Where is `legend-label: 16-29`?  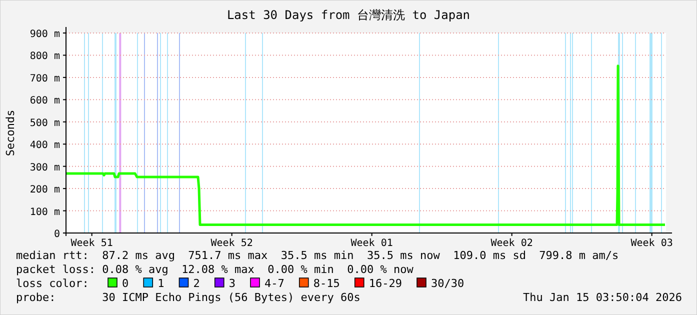
legend-label: 16-29 is located at coordinates (385, 283).